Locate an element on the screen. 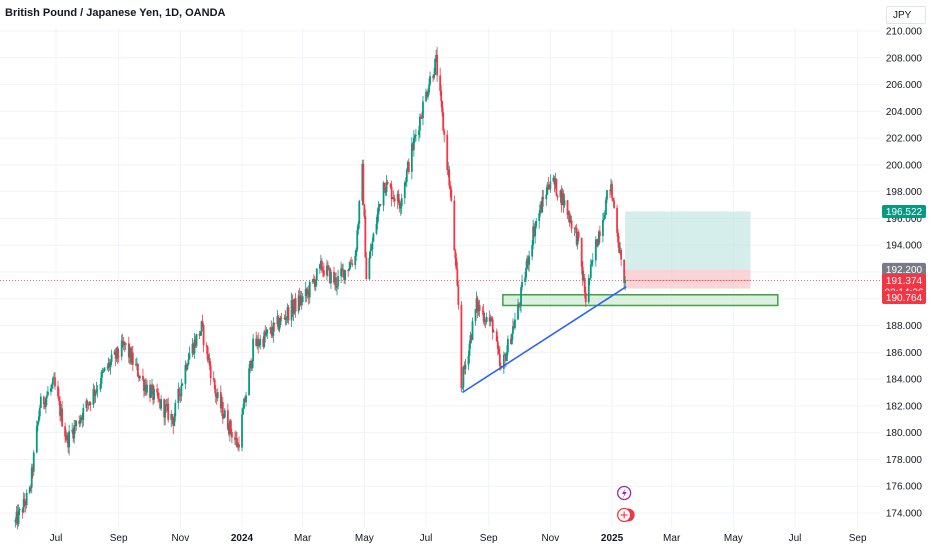  y-tick-label: 196.000 is located at coordinates (904, 219).